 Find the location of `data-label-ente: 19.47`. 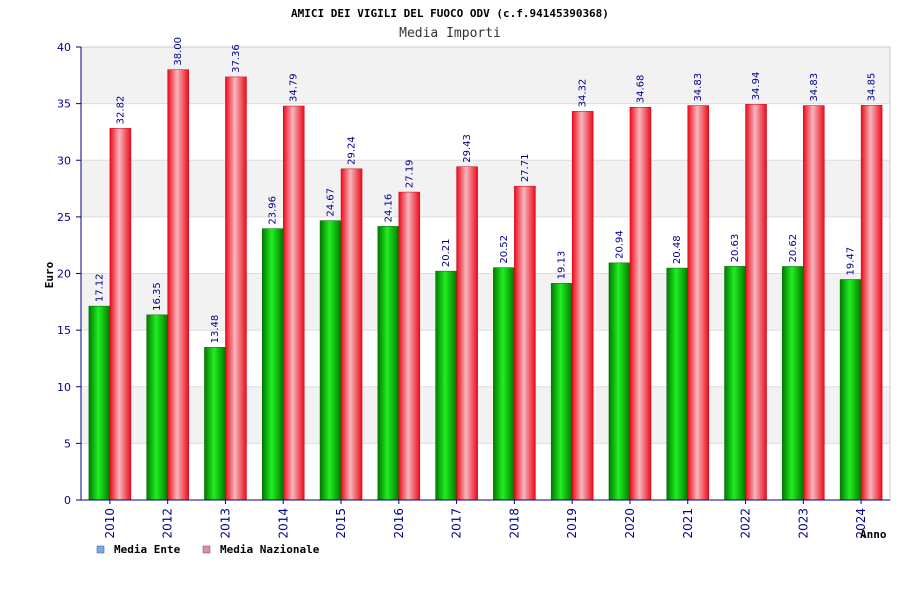

data-label-ente: 19.47 is located at coordinates (851, 261).